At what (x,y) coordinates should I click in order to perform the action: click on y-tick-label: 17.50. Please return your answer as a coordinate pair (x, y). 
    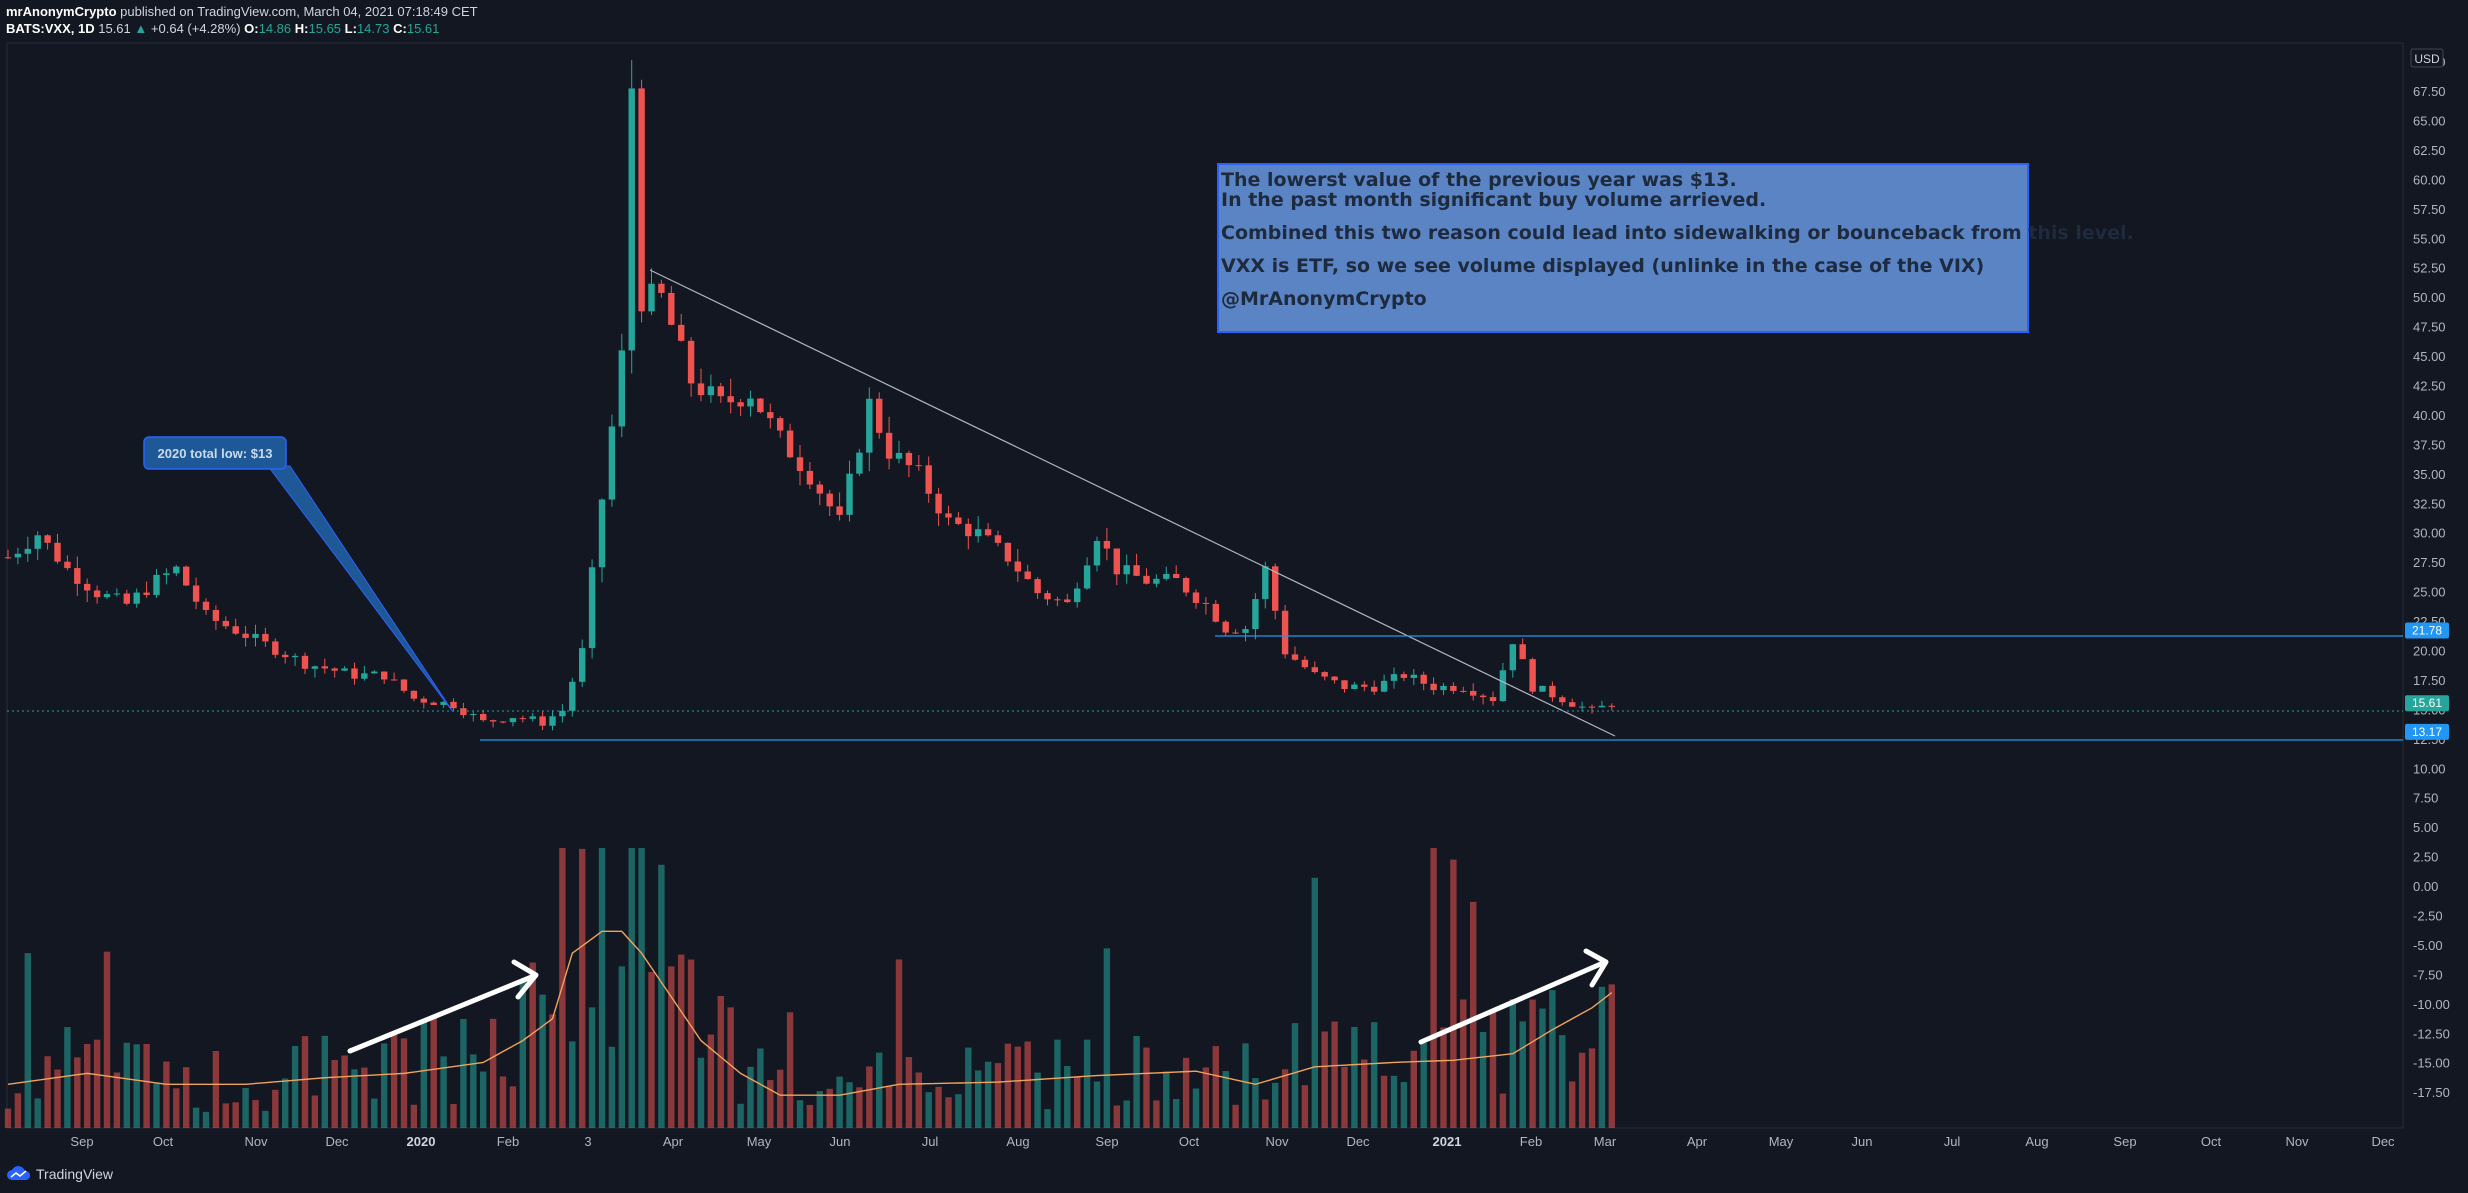
    Looking at the image, I should click on (2429, 680).